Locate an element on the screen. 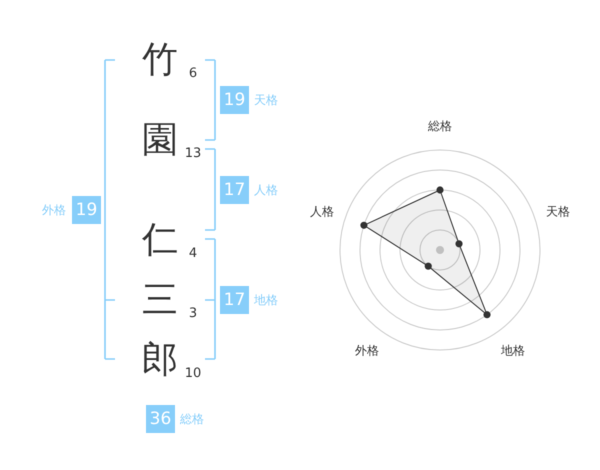 The width and height of the screenshot is (600, 470). category-label: 竹 is located at coordinates (160, 60).